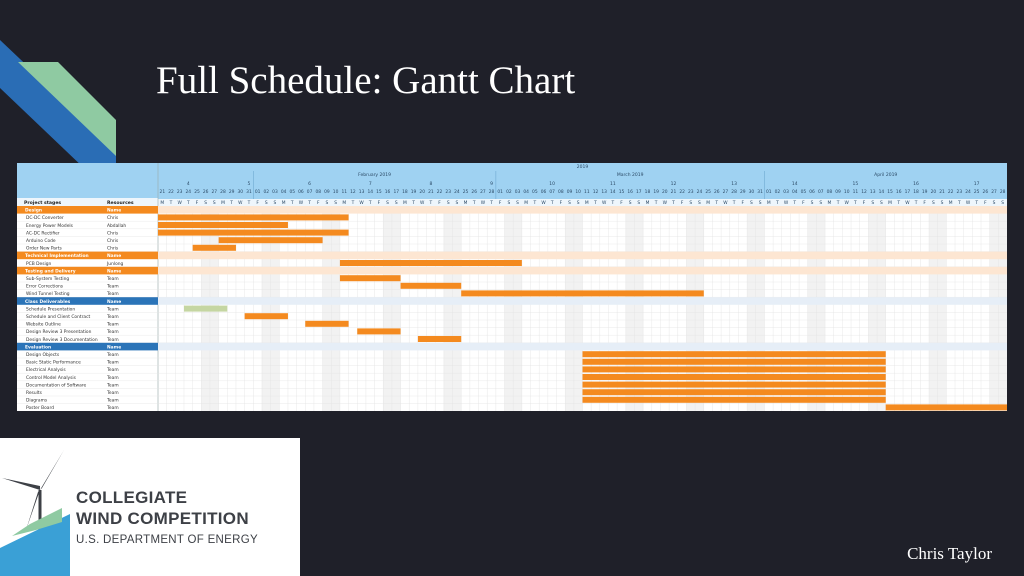 The height and width of the screenshot is (576, 1024). Describe the element at coordinates (630, 192) in the screenshot. I see `day-number: 16` at that location.